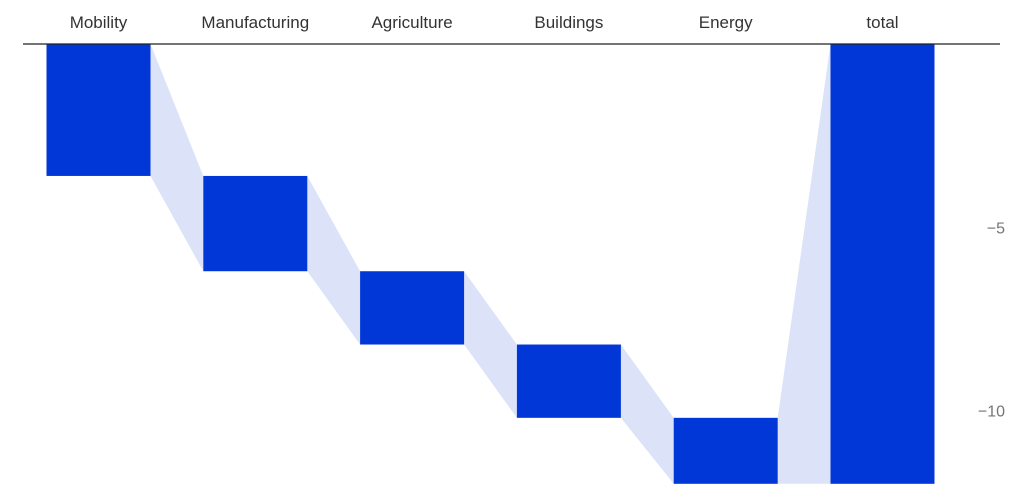 Image resolution: width=1015 pixels, height=485 pixels. I want to click on bar-mobility, so click(98, 110).